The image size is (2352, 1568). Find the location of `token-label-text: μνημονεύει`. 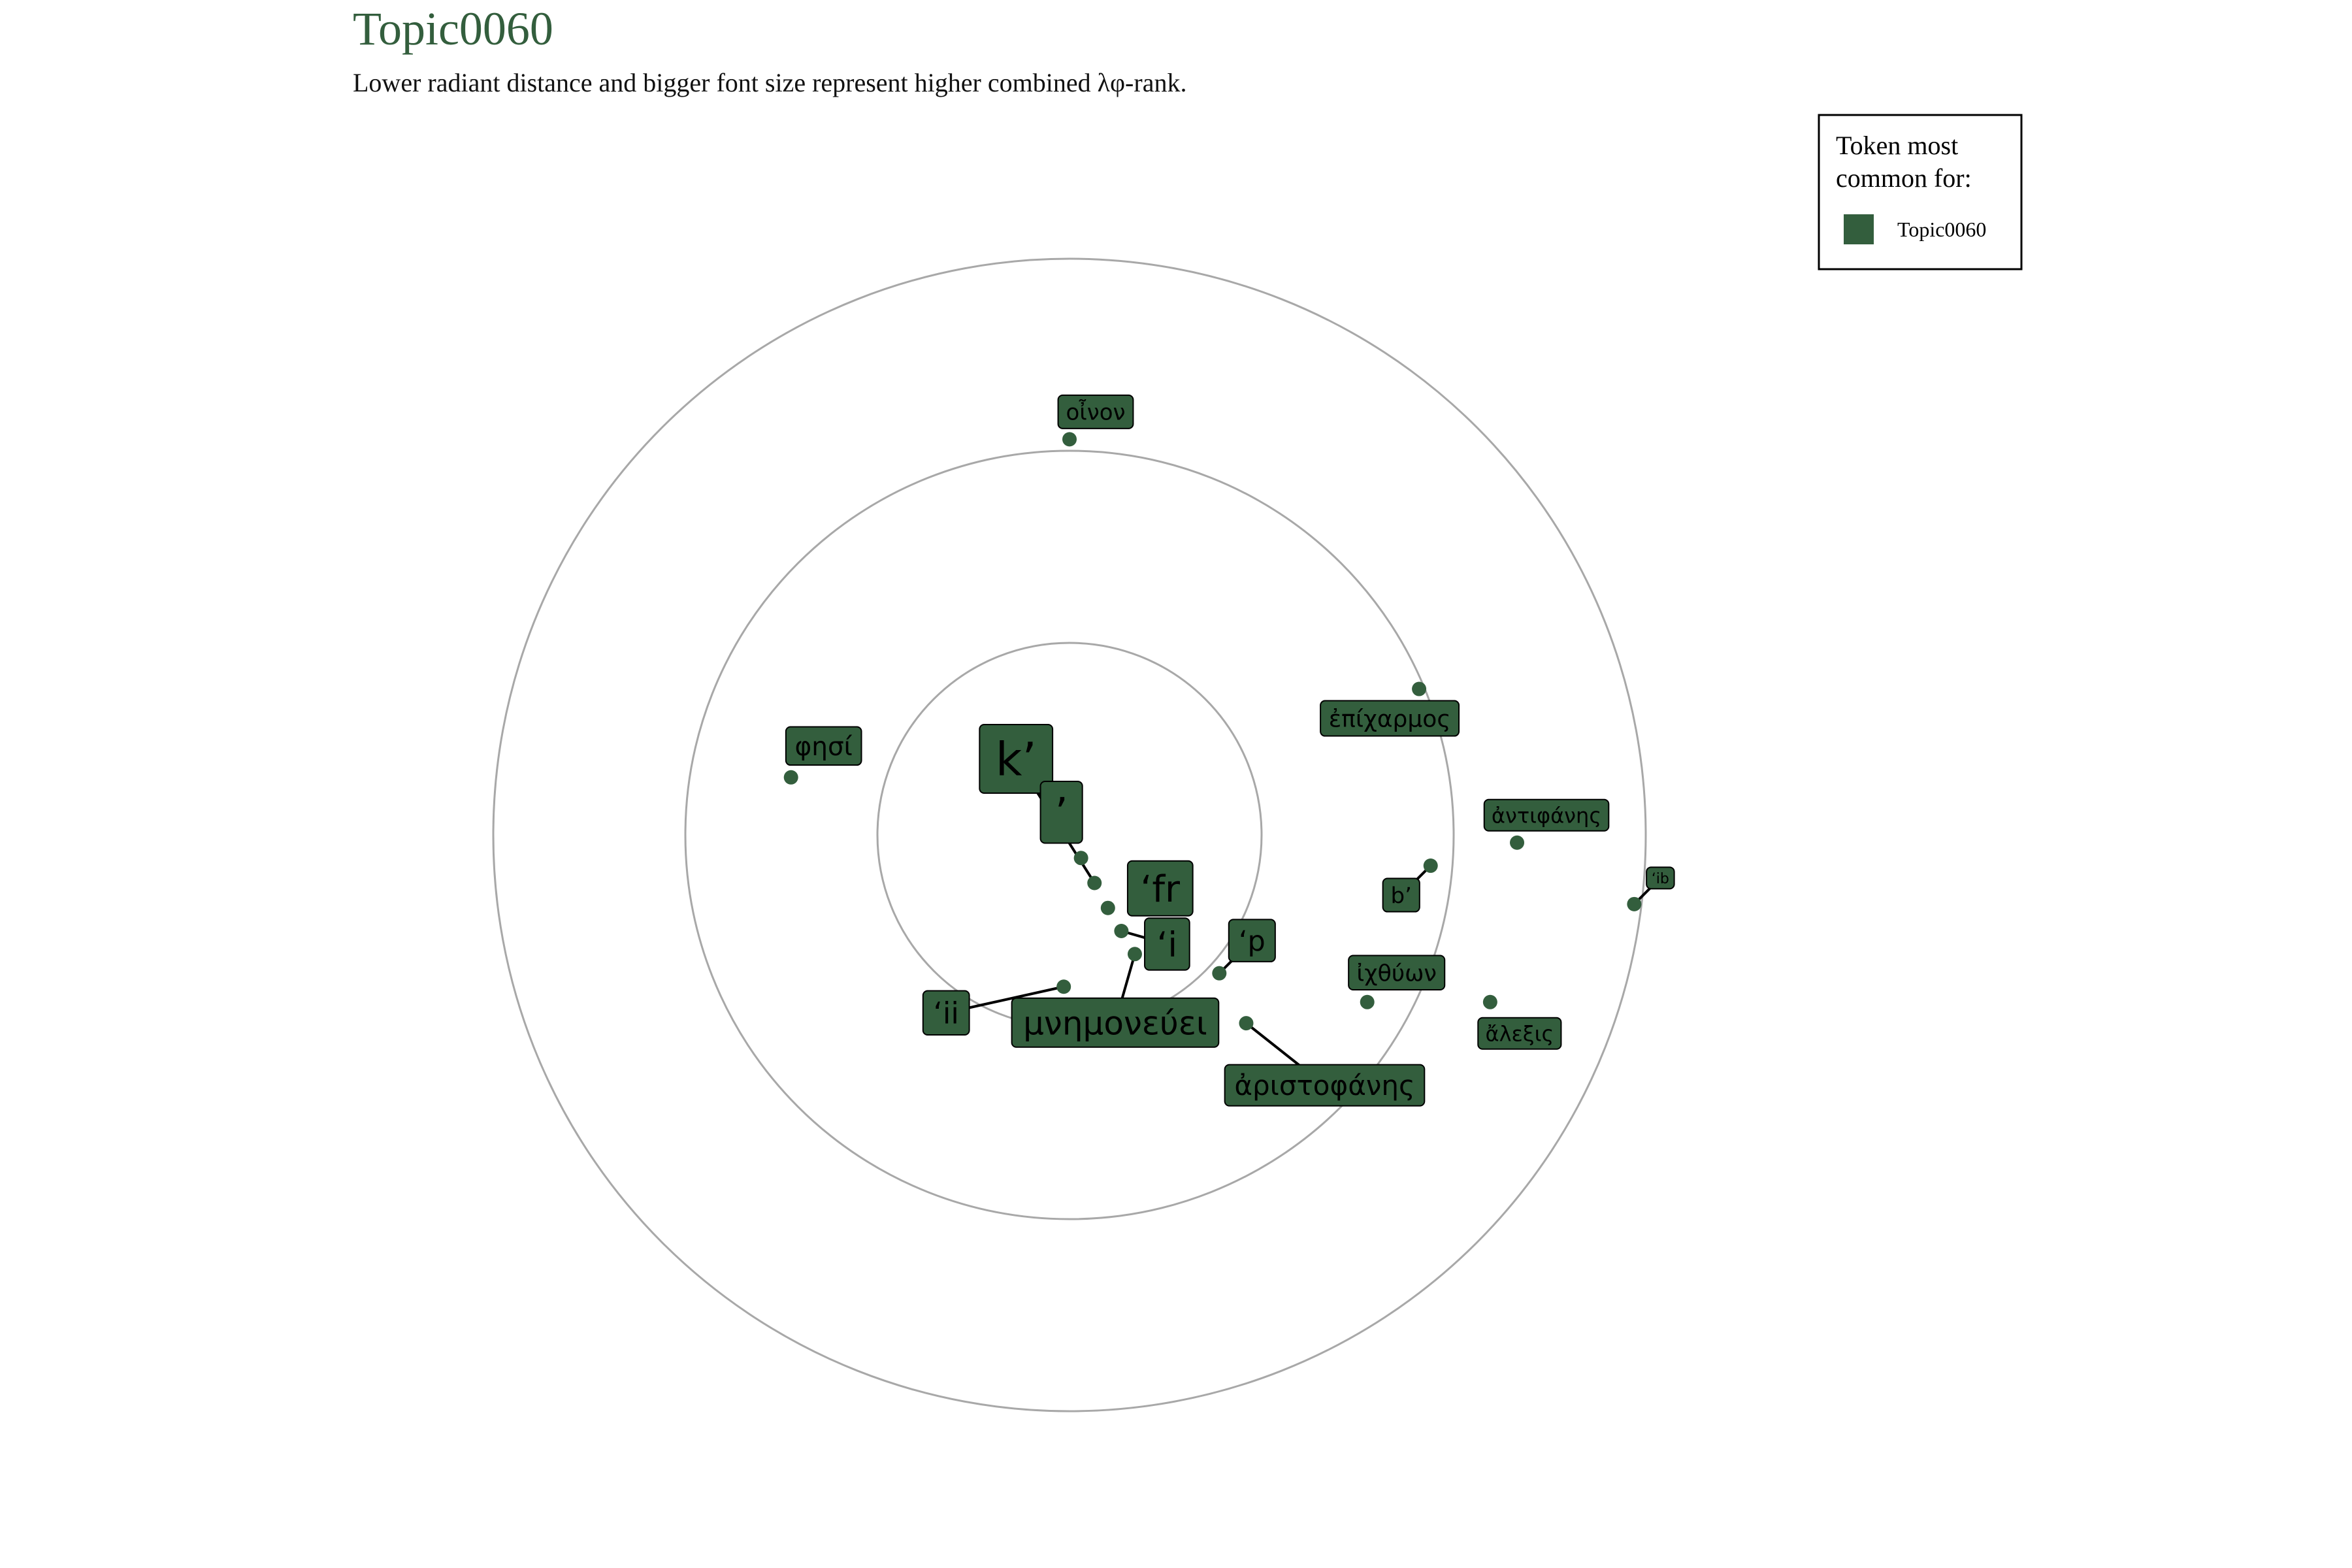

token-label-text: μνημονεύει is located at coordinates (1115, 1023).